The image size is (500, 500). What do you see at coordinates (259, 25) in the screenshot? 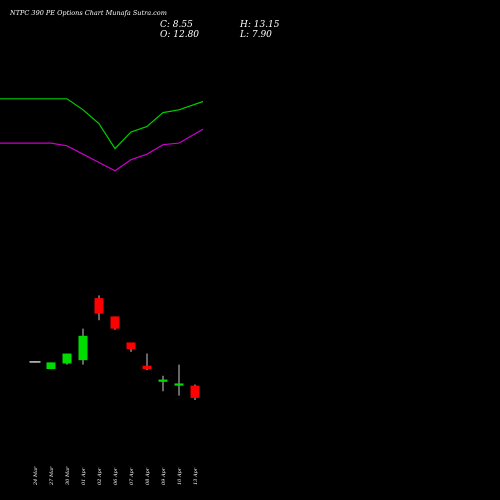
I see `high-value: H: 13.15` at bounding box center [259, 25].